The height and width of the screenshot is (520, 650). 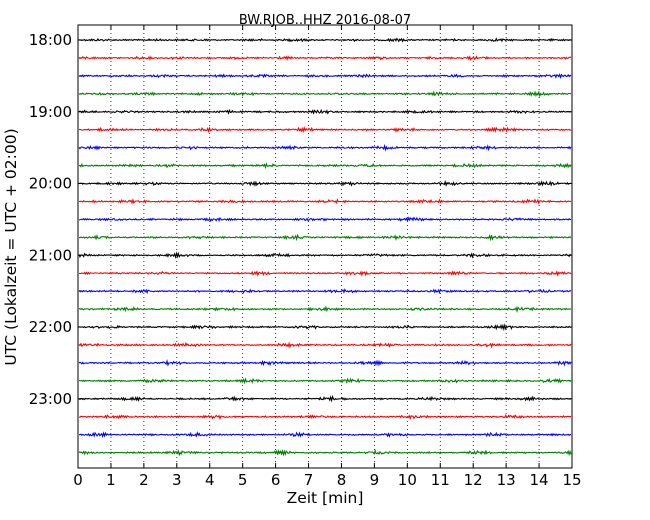 What do you see at coordinates (50, 184) in the screenshot?
I see `y-tick-label: 20:00` at bounding box center [50, 184].